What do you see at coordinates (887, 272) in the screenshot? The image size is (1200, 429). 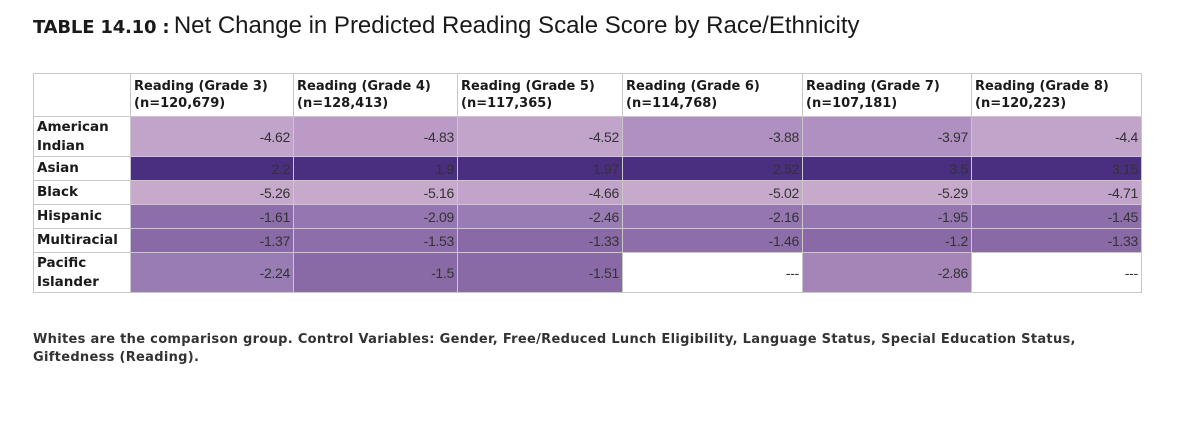 I see `value-cell: -2.86` at bounding box center [887, 272].